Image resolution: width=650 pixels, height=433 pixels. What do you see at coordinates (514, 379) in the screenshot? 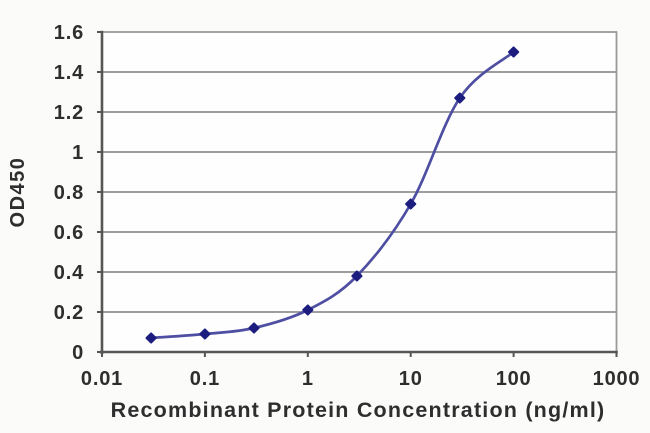
I see `x-tick-label: 100` at bounding box center [514, 379].